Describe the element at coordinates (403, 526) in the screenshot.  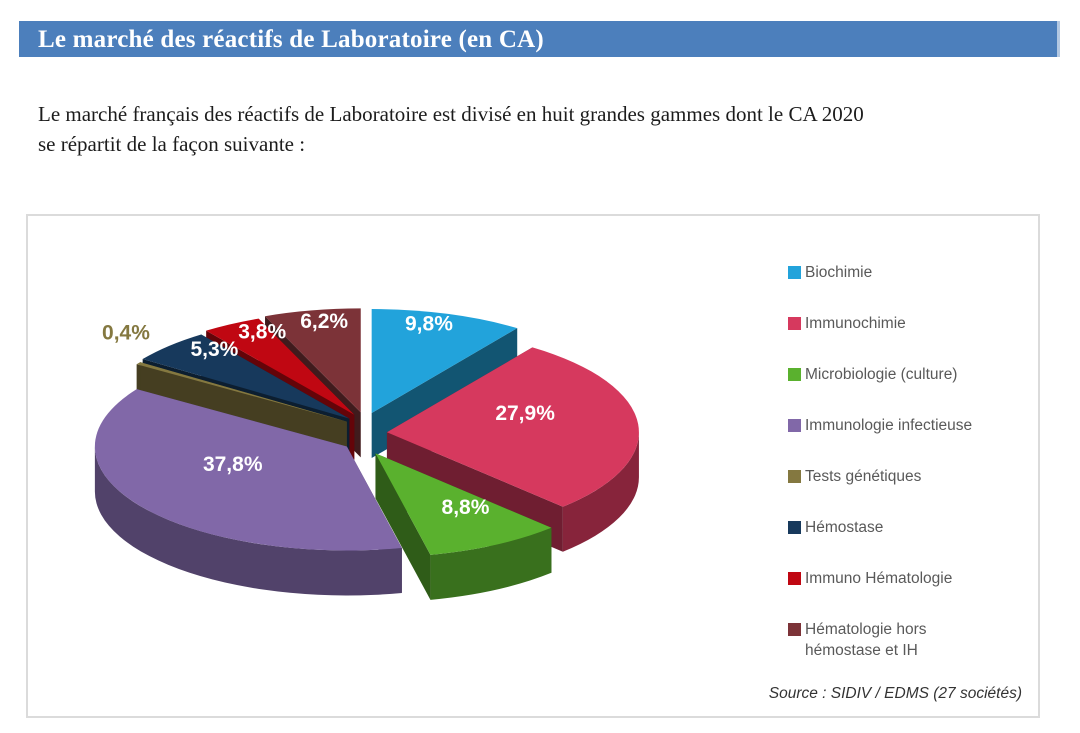
I see `pie-slice-side` at that location.